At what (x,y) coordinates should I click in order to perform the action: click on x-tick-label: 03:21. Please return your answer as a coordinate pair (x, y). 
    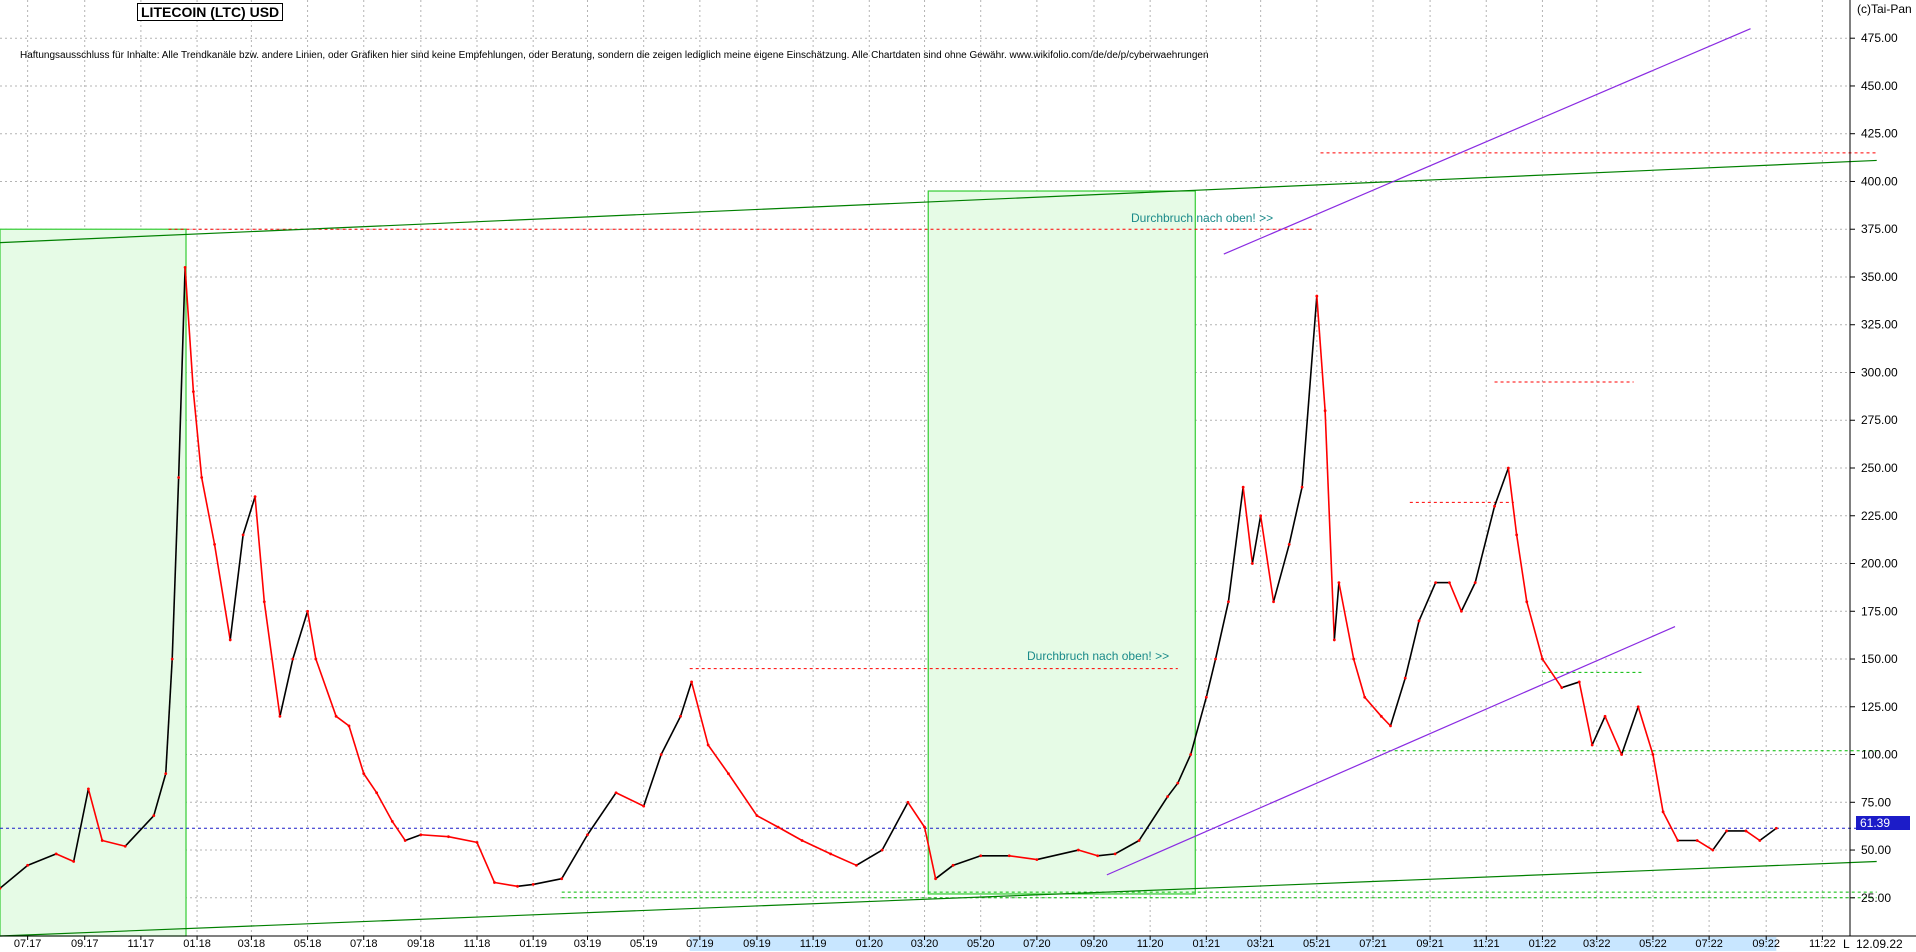
    Looking at the image, I should click on (1261, 944).